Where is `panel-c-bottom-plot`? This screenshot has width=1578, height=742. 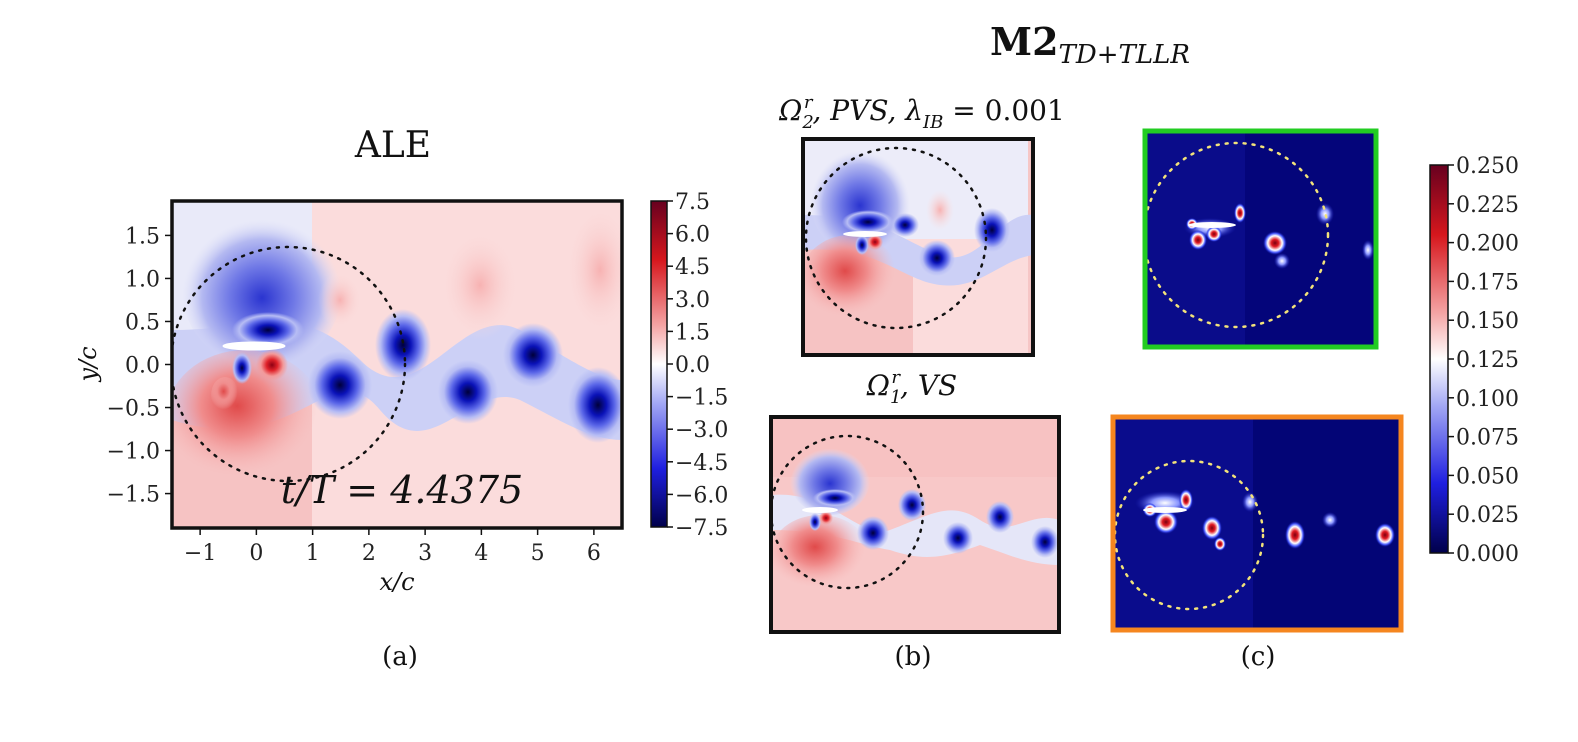 panel-c-bottom-plot is located at coordinates (1257, 523).